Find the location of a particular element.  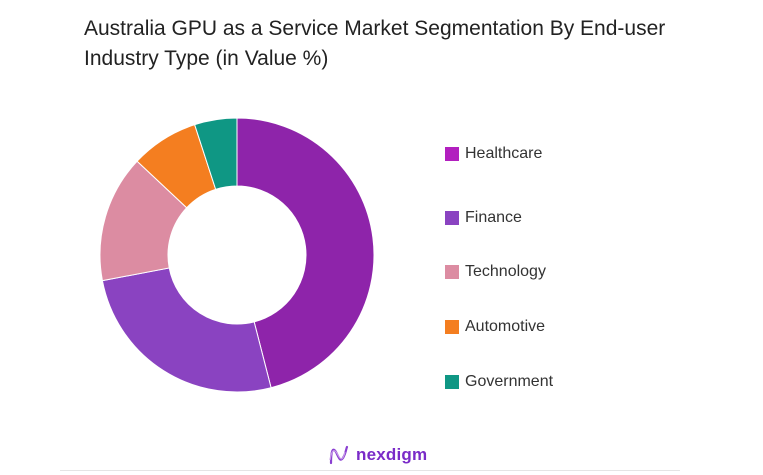

legend-item-automotive: Automotive is located at coordinates (495, 327).